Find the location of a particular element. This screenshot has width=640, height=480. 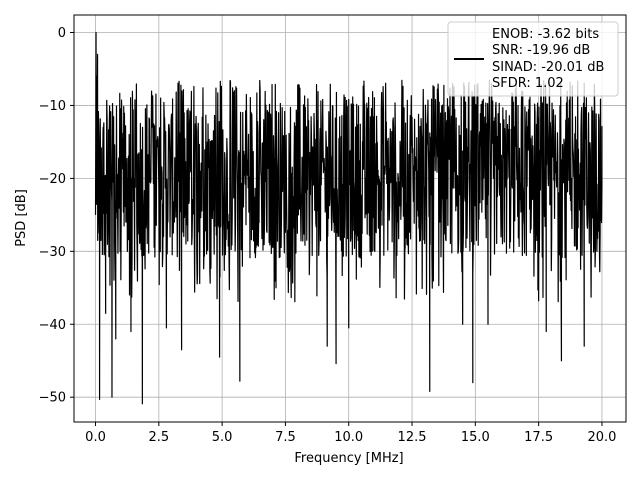

x-tick-label: 15.0 is located at coordinates (475, 437).